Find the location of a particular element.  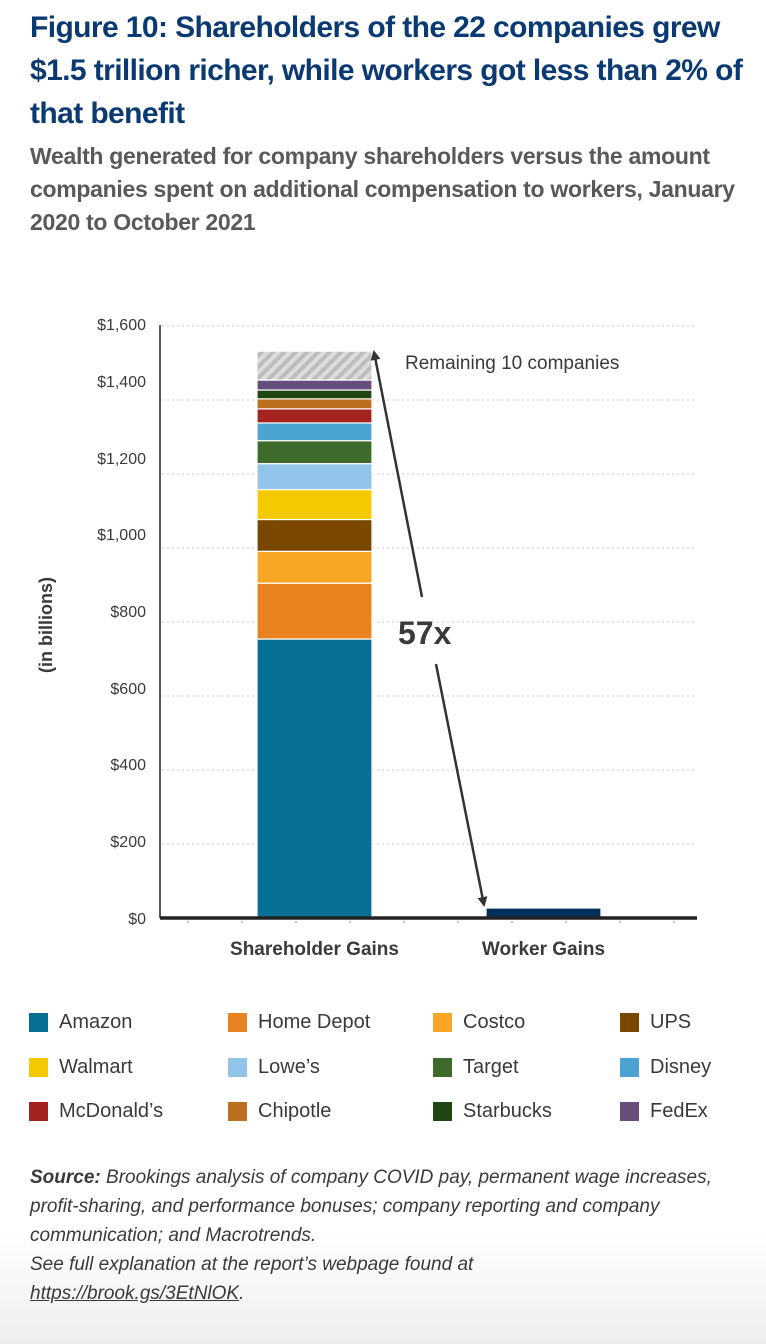

legend-label: Costco is located at coordinates (494, 1021).